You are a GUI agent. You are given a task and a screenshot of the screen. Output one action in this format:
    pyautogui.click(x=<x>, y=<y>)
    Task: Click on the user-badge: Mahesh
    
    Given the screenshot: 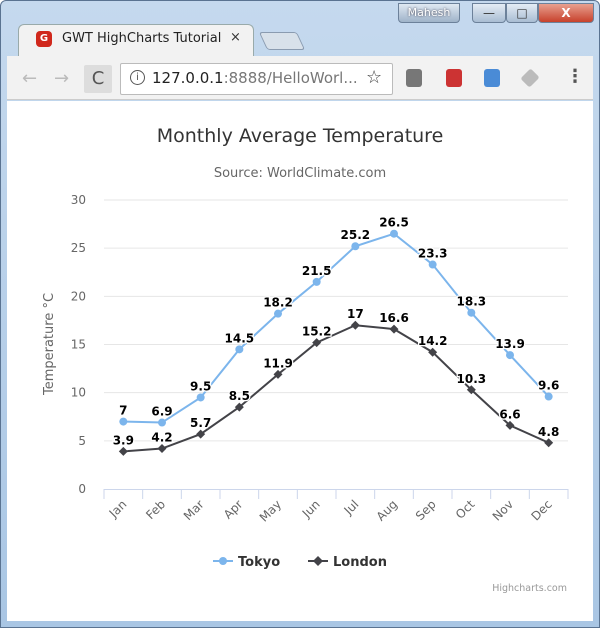 What is the action you would take?
    pyautogui.click(x=429, y=13)
    